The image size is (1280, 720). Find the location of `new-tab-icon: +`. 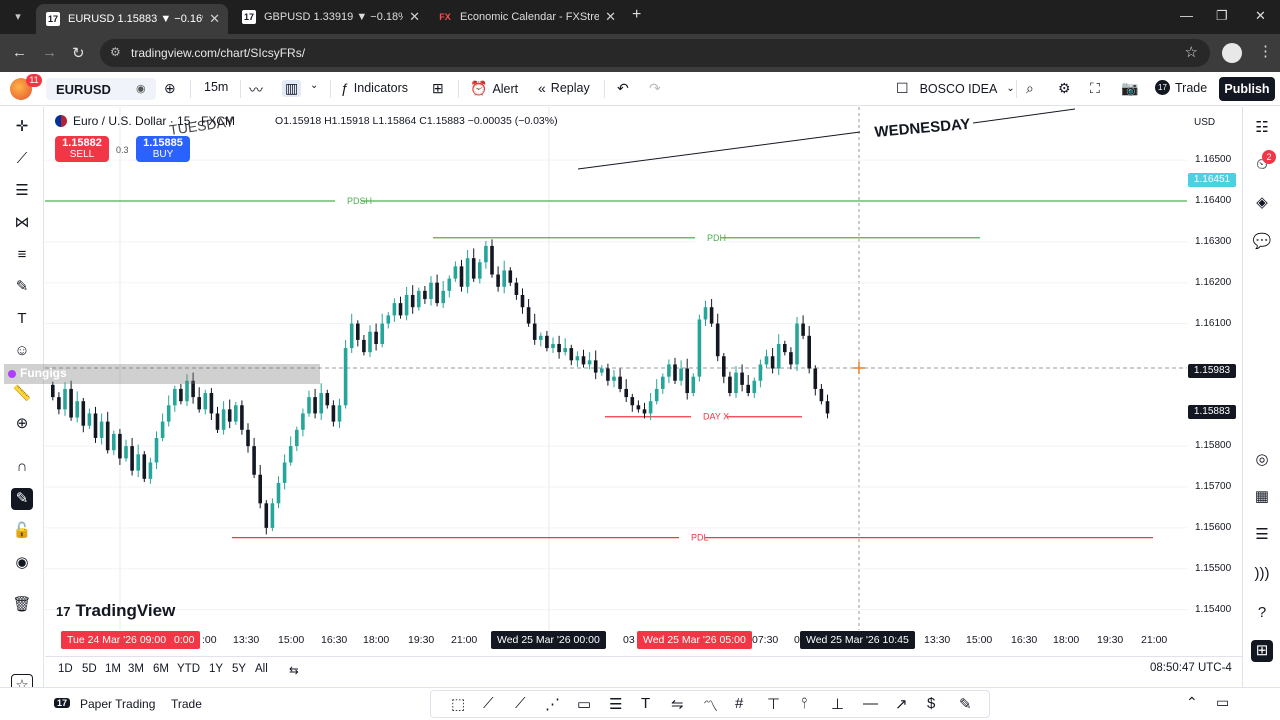

new-tab-icon: + is located at coordinates (637, 14).